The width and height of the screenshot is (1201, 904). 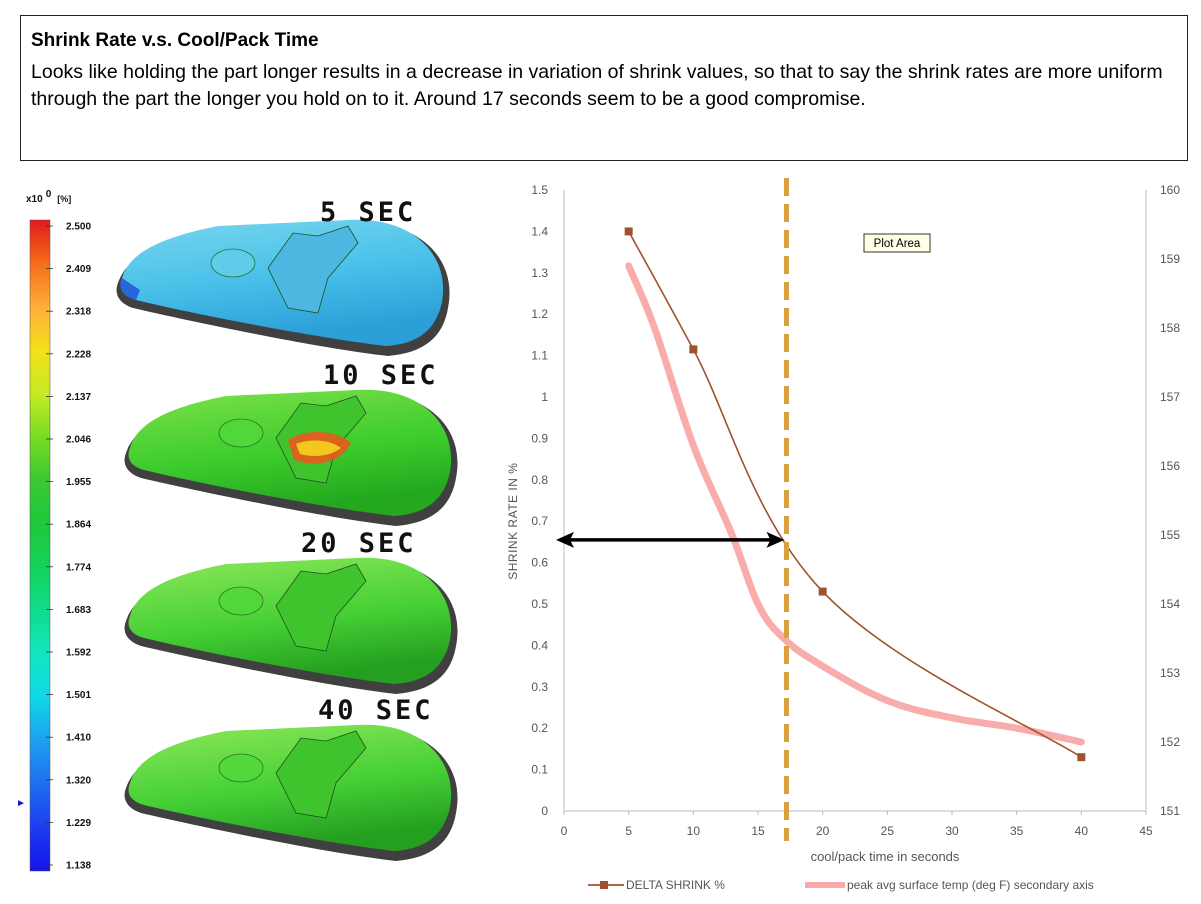 What do you see at coordinates (78, 525) in the screenshot?
I see `color-scale-tick-label: 1.864` at bounding box center [78, 525].